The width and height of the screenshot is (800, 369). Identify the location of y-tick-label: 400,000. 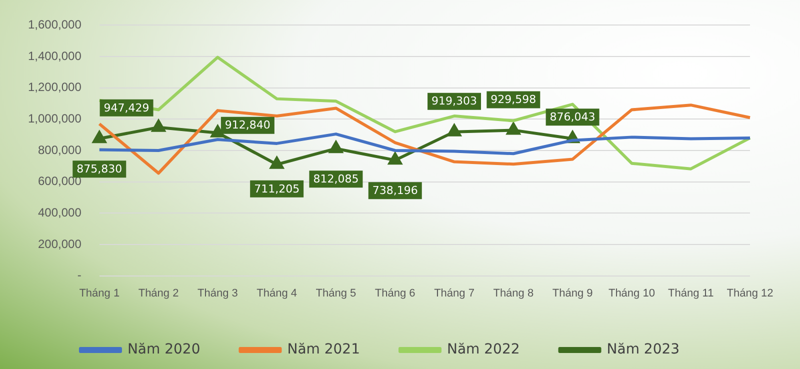
(60, 212).